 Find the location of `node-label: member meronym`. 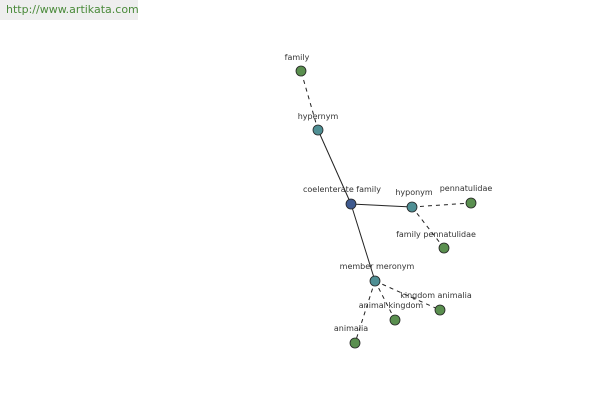

node-label: member meronym is located at coordinates (377, 266).